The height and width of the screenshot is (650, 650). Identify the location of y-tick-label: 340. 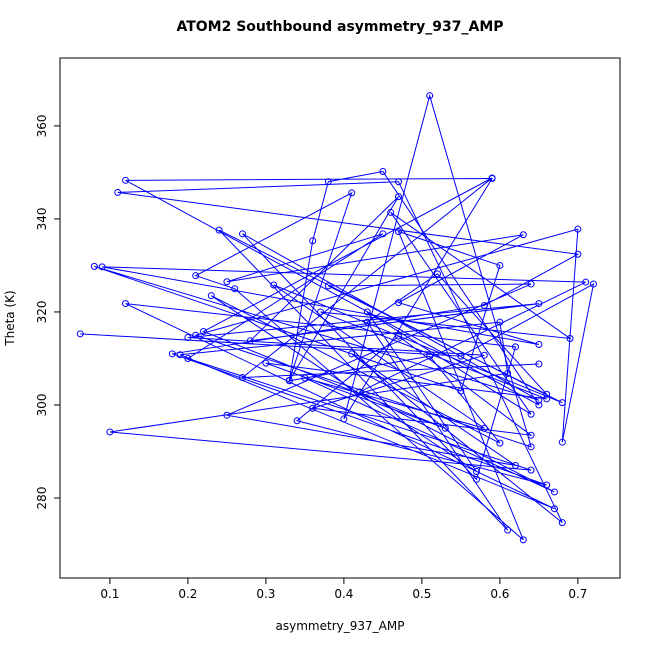
(42, 218).